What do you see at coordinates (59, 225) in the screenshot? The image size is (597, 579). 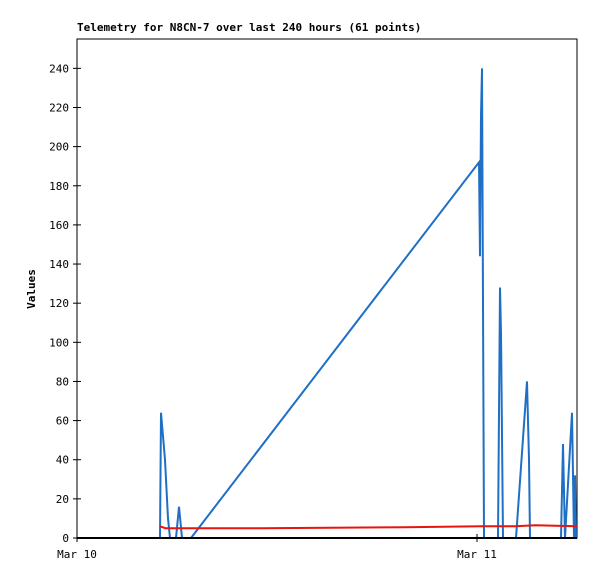 I see `y-tick-label: 160` at bounding box center [59, 225].